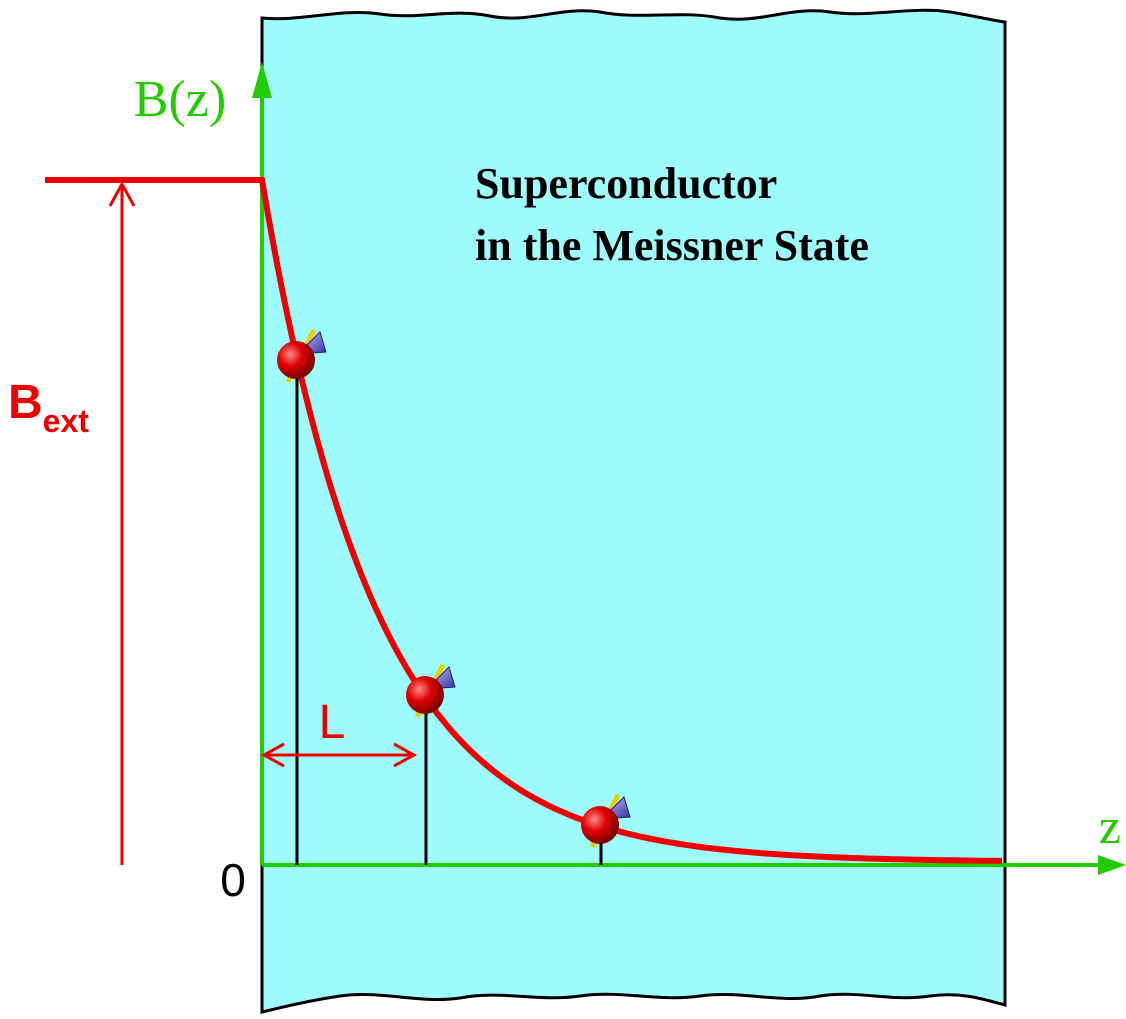  I want to click on bext-arrow-head, so click(122, 193).